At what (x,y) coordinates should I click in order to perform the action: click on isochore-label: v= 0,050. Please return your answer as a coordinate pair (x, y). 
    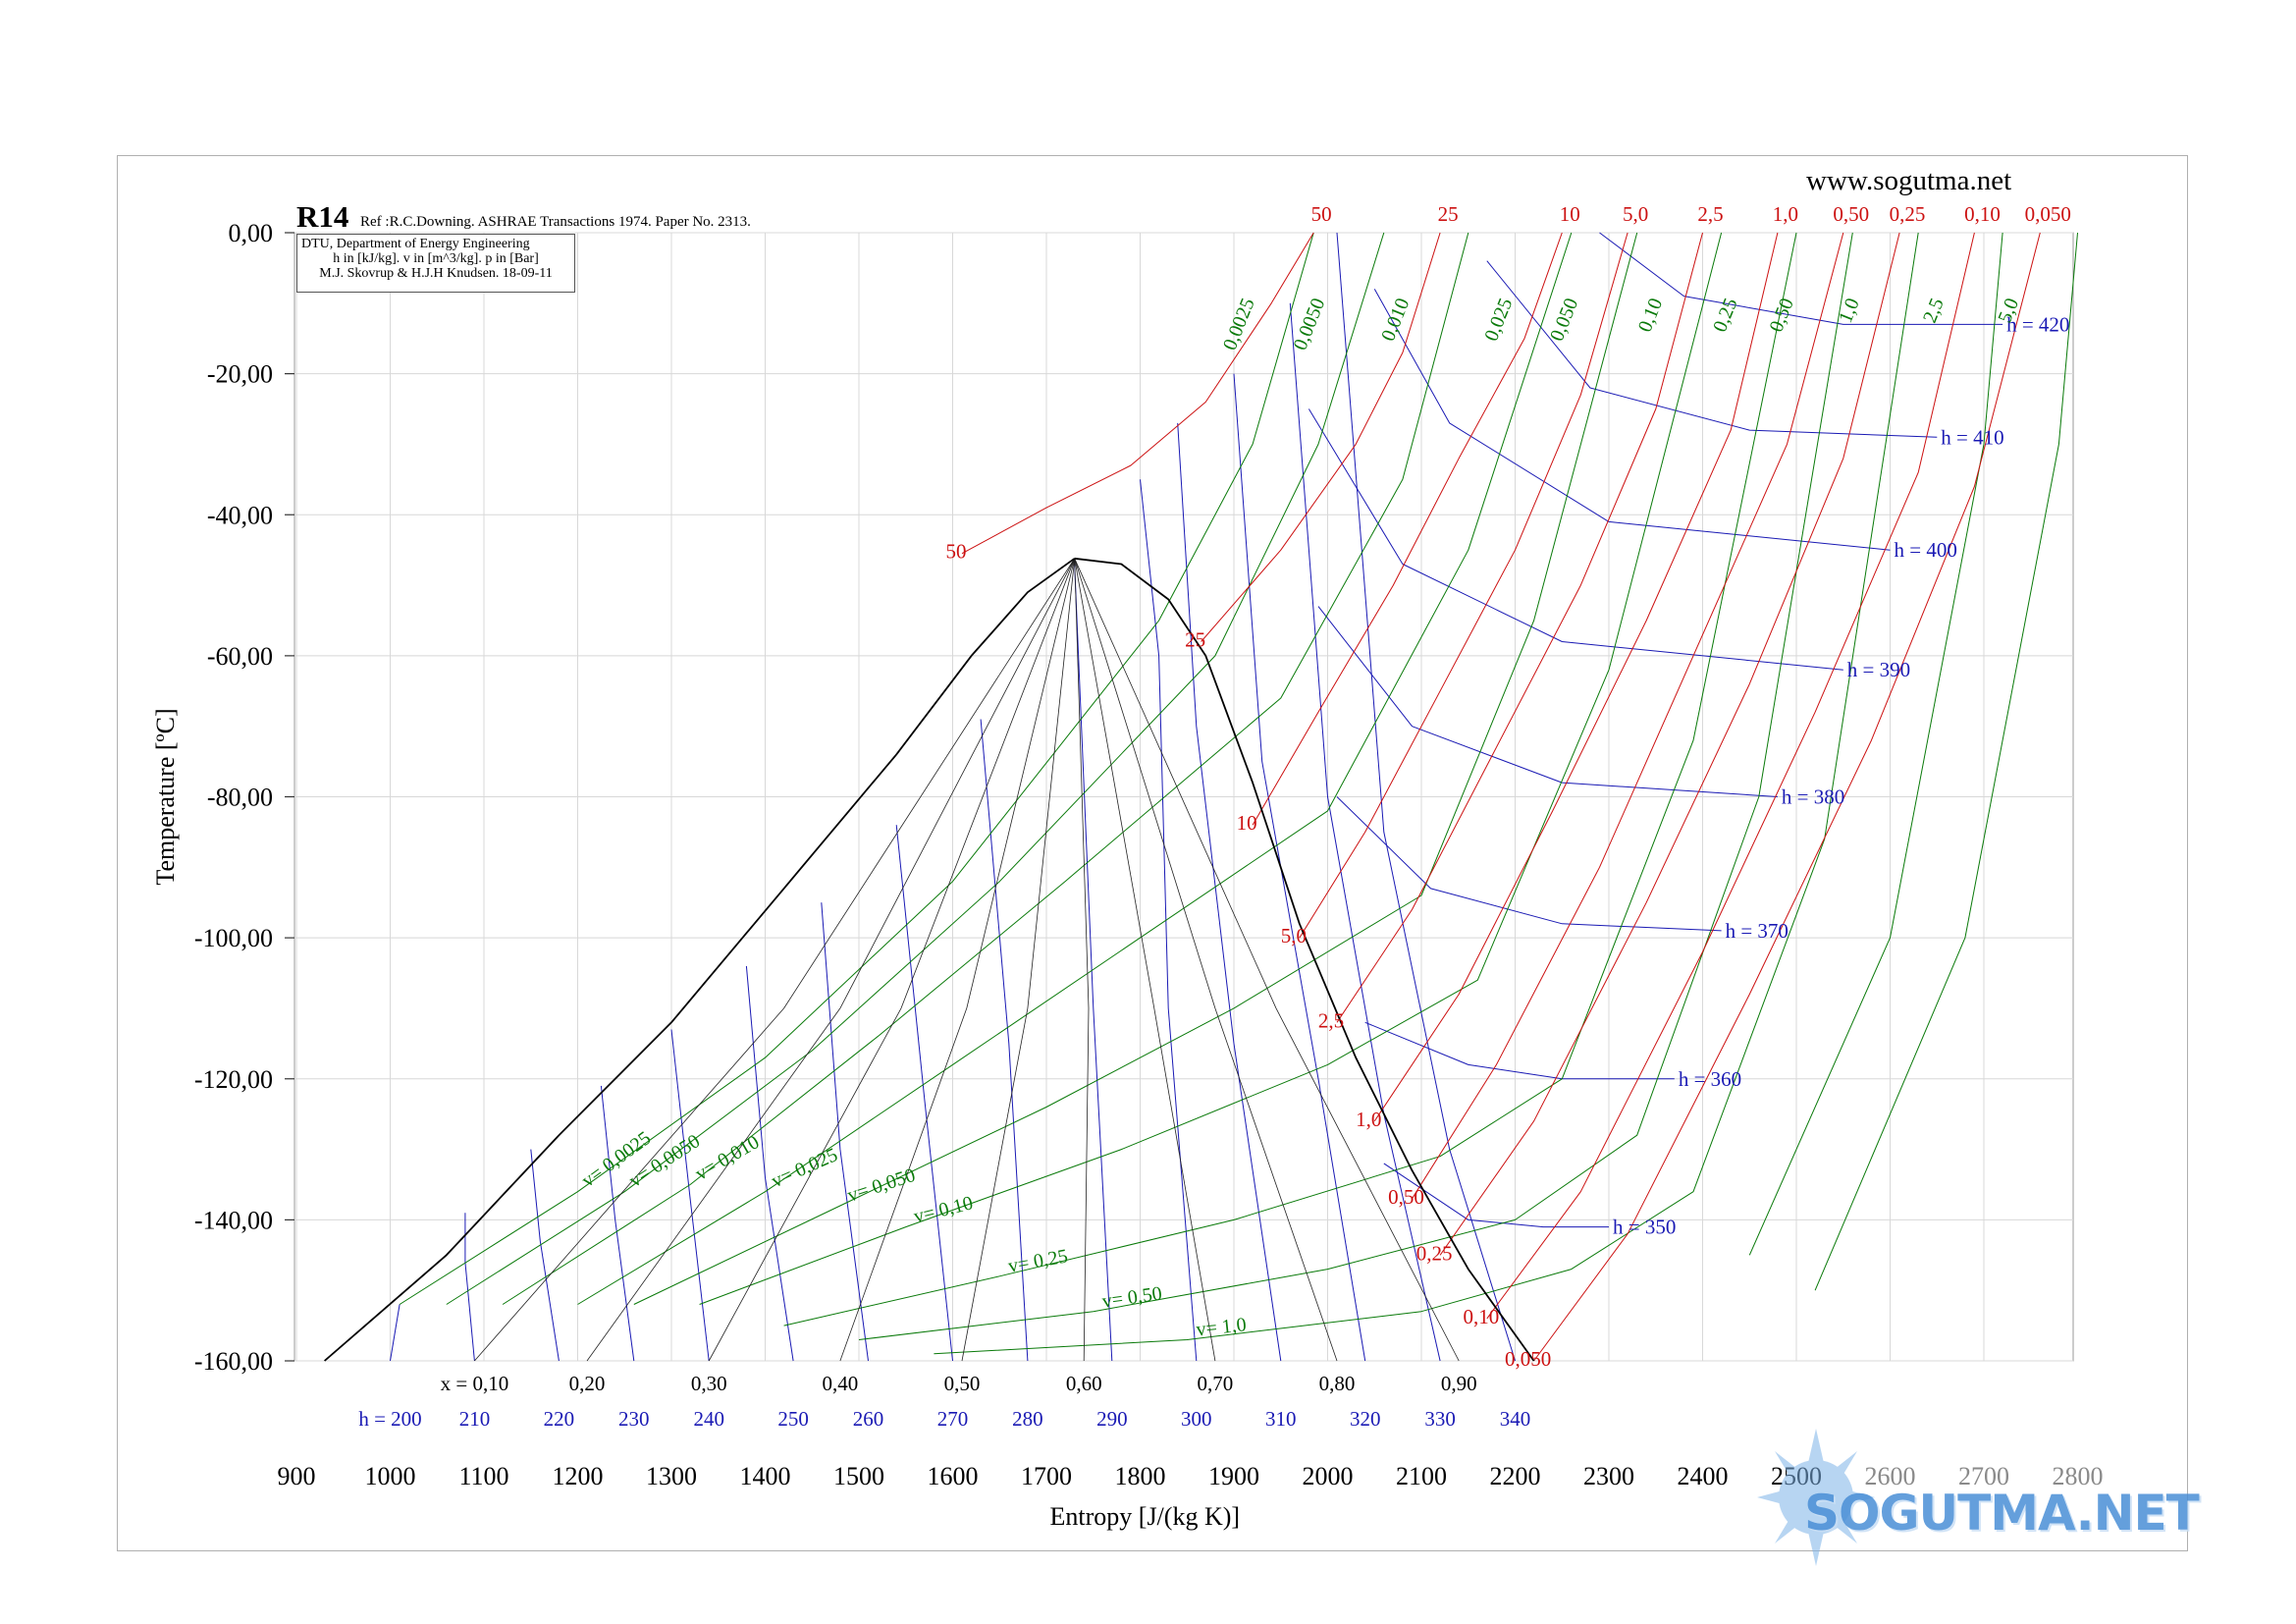
    Looking at the image, I should click on (882, 1185).